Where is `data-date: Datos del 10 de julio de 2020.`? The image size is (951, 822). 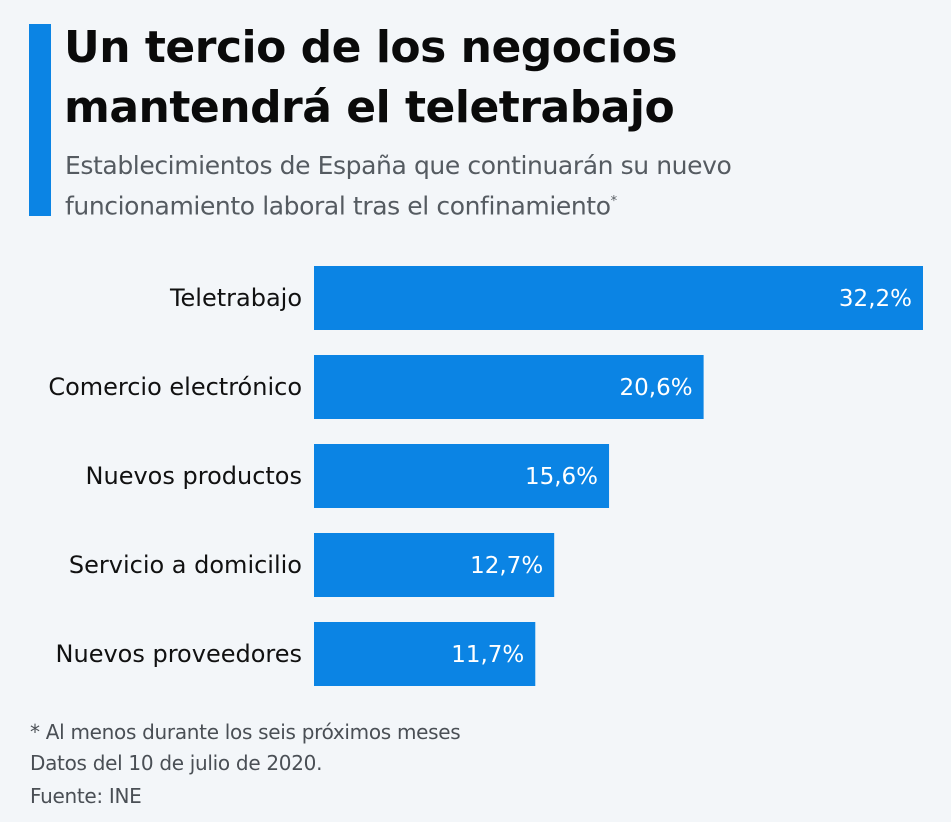
data-date: Datos del 10 de julio de 2020. is located at coordinates (176, 763).